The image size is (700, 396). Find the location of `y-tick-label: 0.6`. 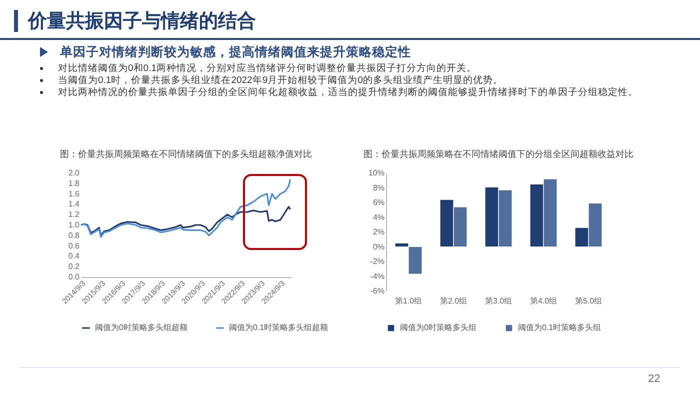

y-tick-label: 0.6 is located at coordinates (74, 245).